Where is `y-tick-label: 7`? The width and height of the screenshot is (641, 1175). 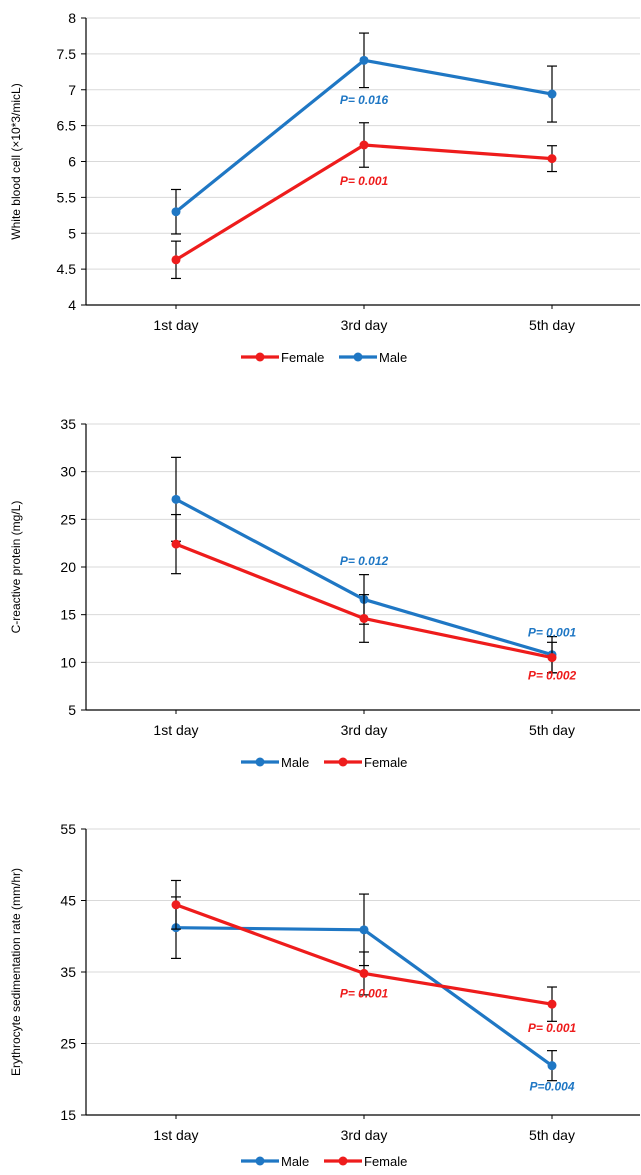
y-tick-label: 7 is located at coordinates (72, 90).